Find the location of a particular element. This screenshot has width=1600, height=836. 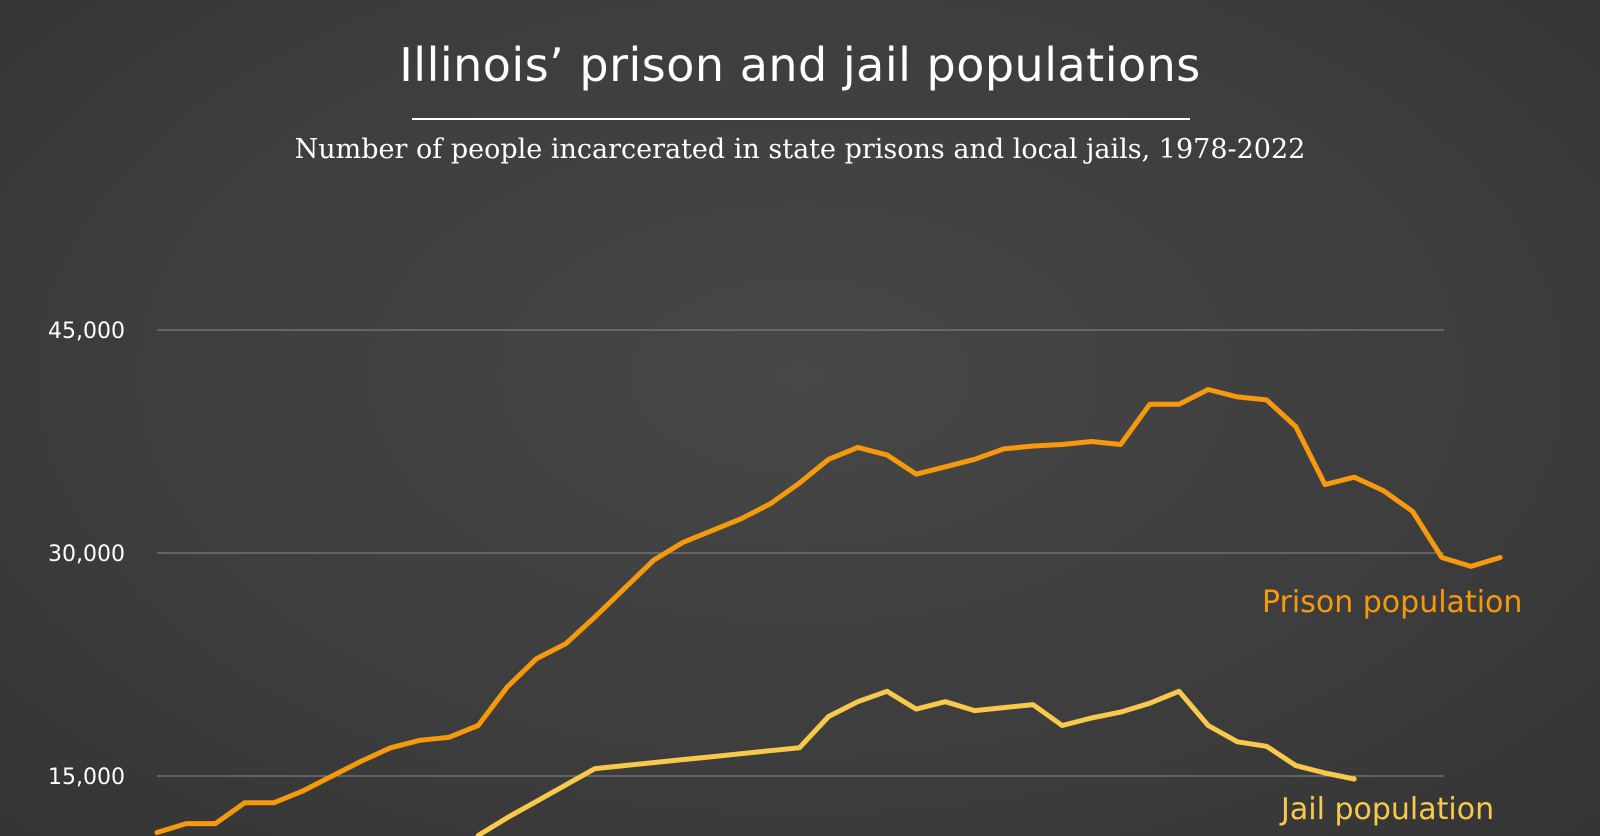

y-tick-label: 15,000 is located at coordinates (86, 777).